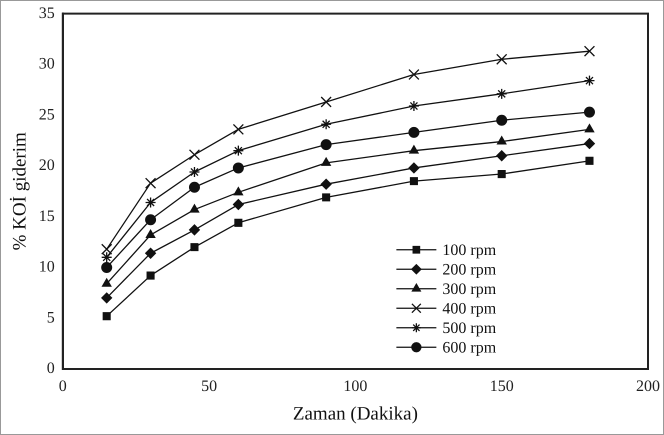 The height and width of the screenshot is (435, 664). What do you see at coordinates (209, 386) in the screenshot?
I see `x-tick-label: 50` at bounding box center [209, 386].